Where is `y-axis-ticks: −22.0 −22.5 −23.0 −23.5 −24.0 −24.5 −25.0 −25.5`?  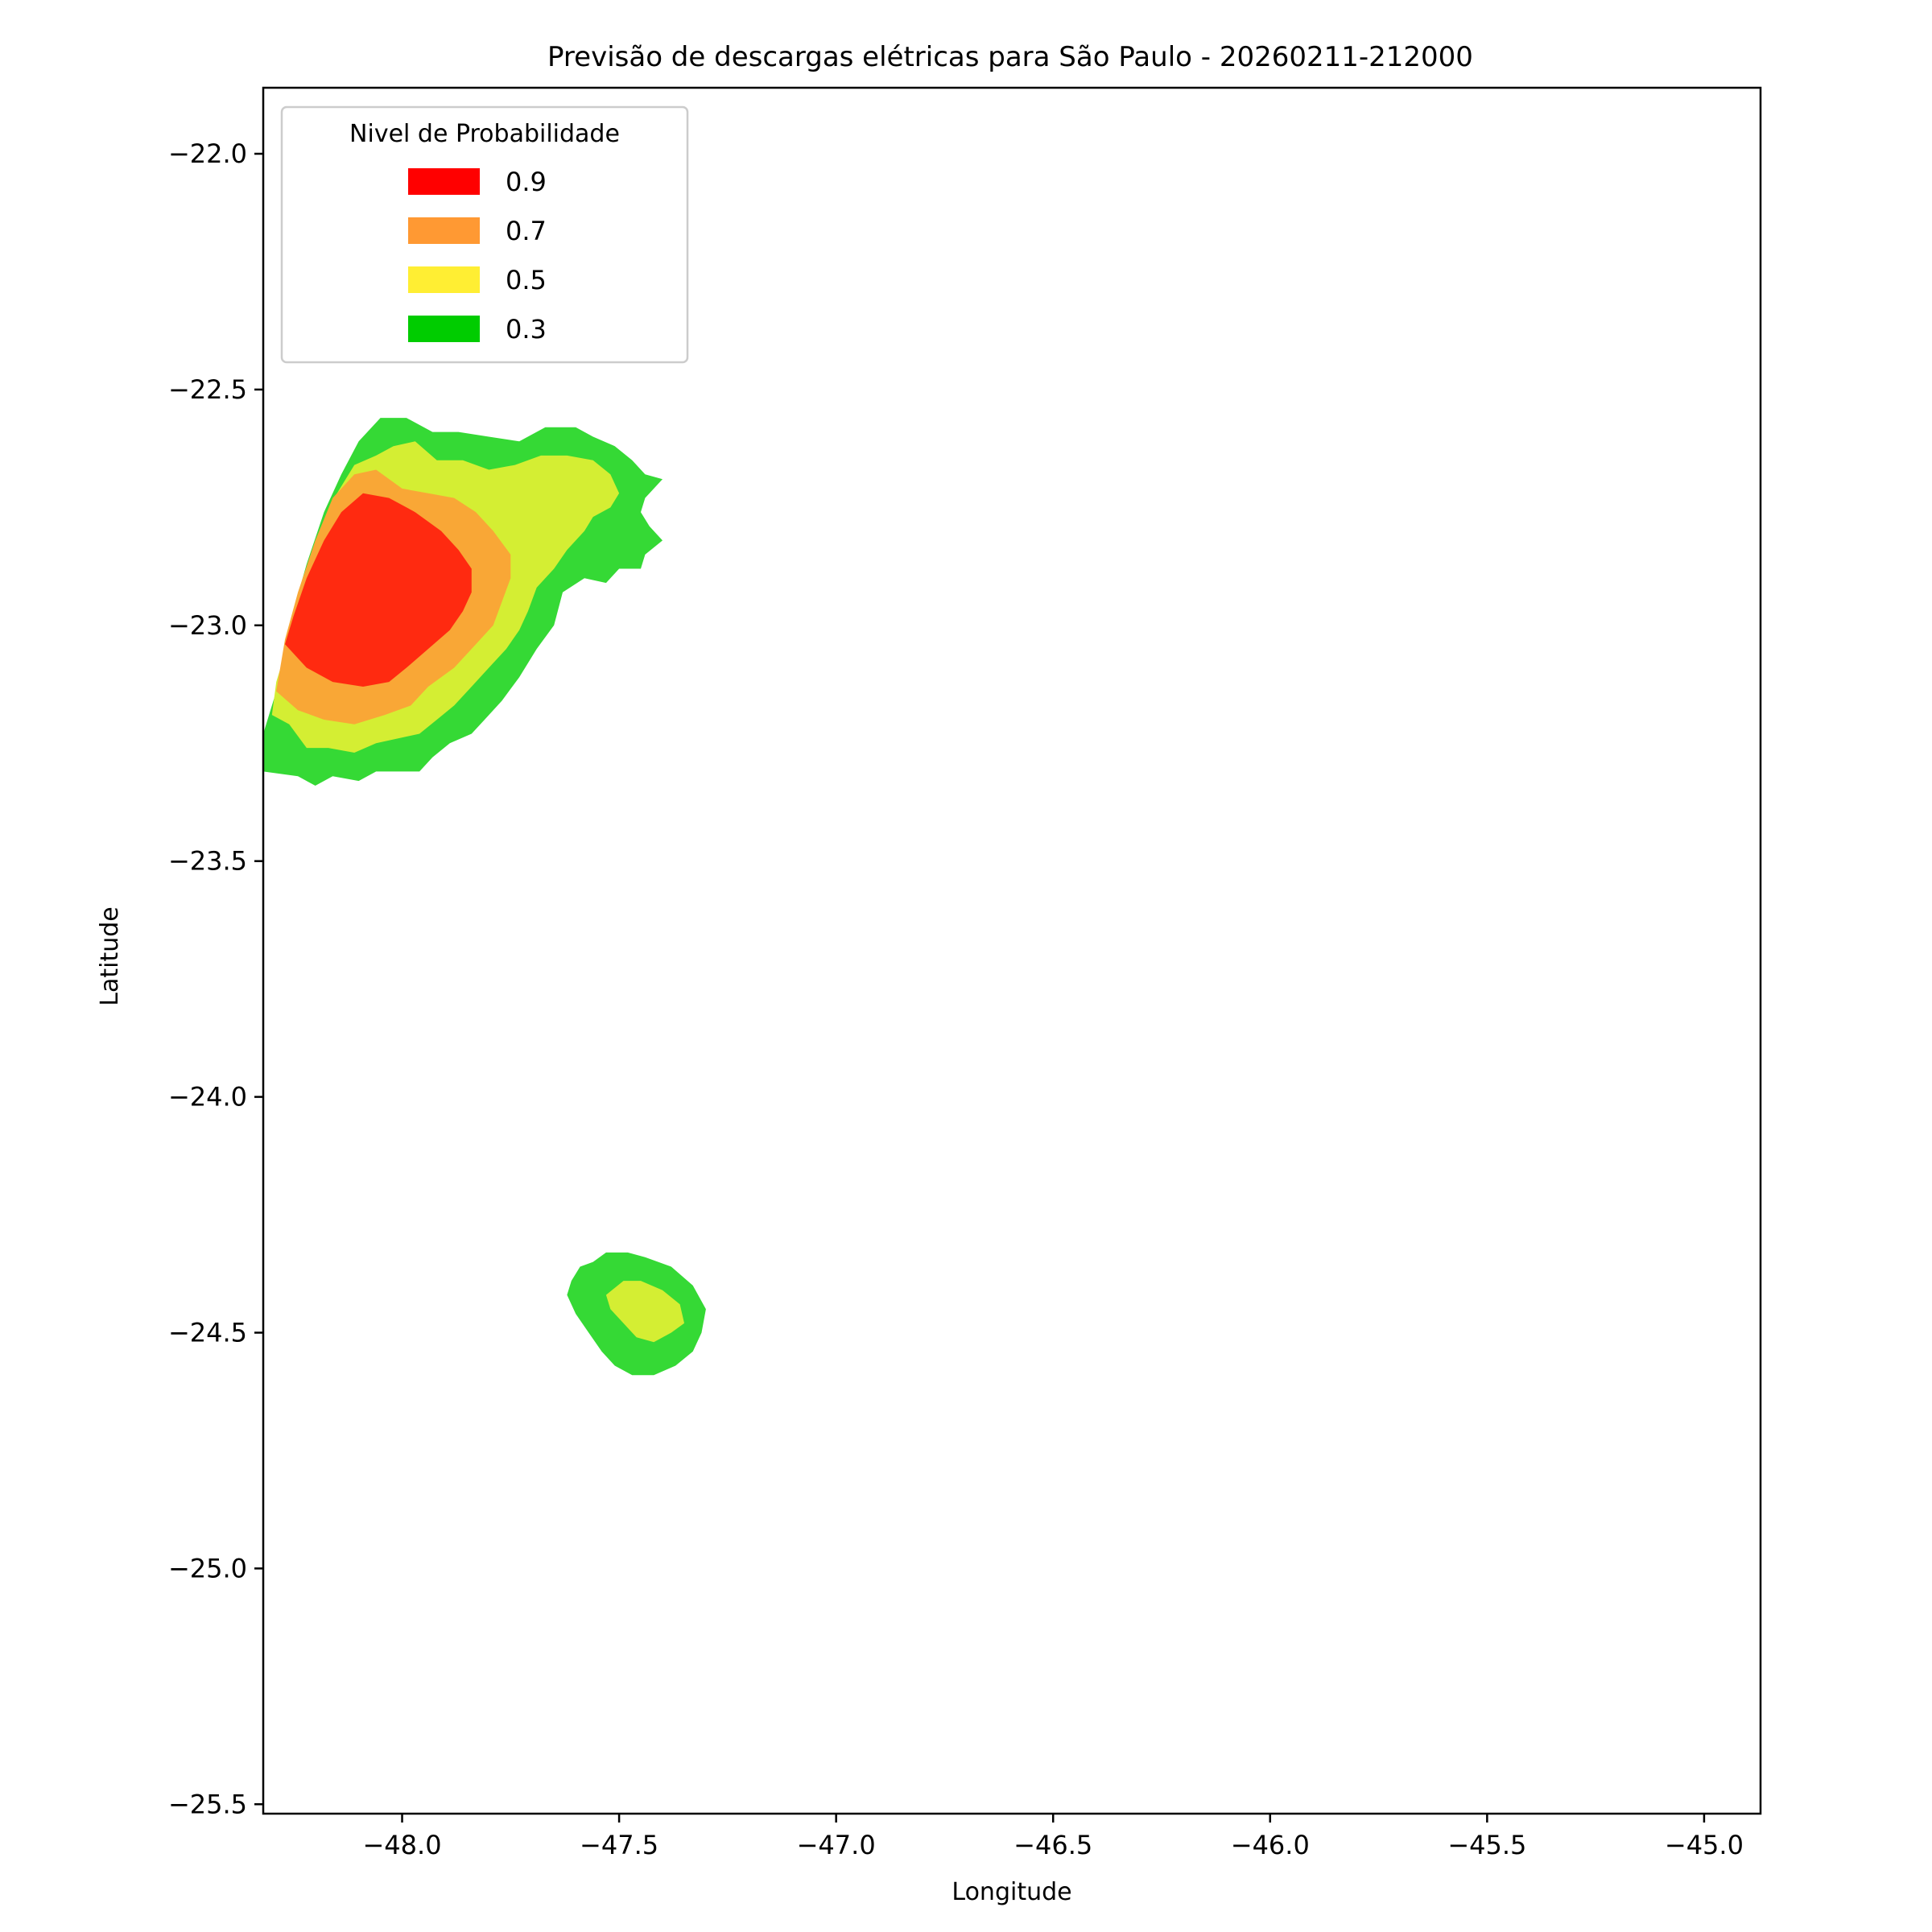 y-axis-ticks: −22.0 −22.5 −23.0 −23.5 −24.0 −24.5 −25.0 −25.5 is located at coordinates (215, 978).